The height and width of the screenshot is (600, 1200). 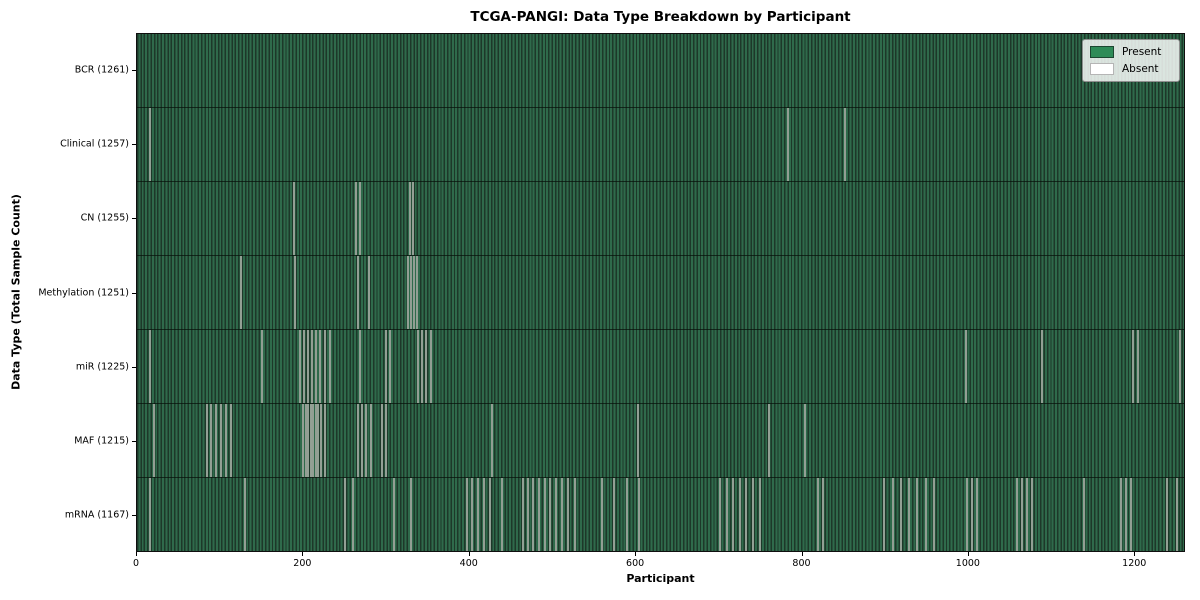 I want to click on ytick-label: miR (1225), so click(x=102, y=367).